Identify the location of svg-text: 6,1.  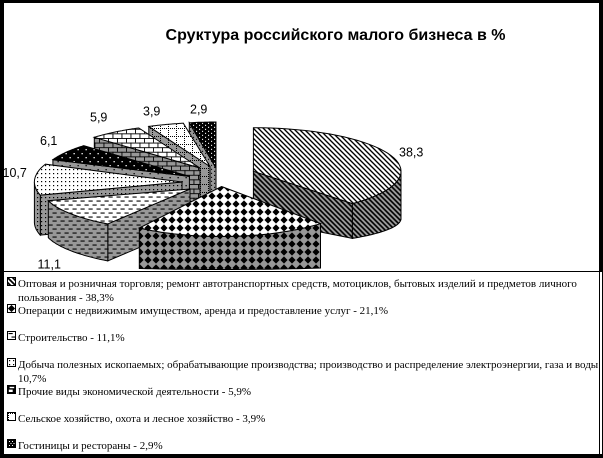
(48, 141).